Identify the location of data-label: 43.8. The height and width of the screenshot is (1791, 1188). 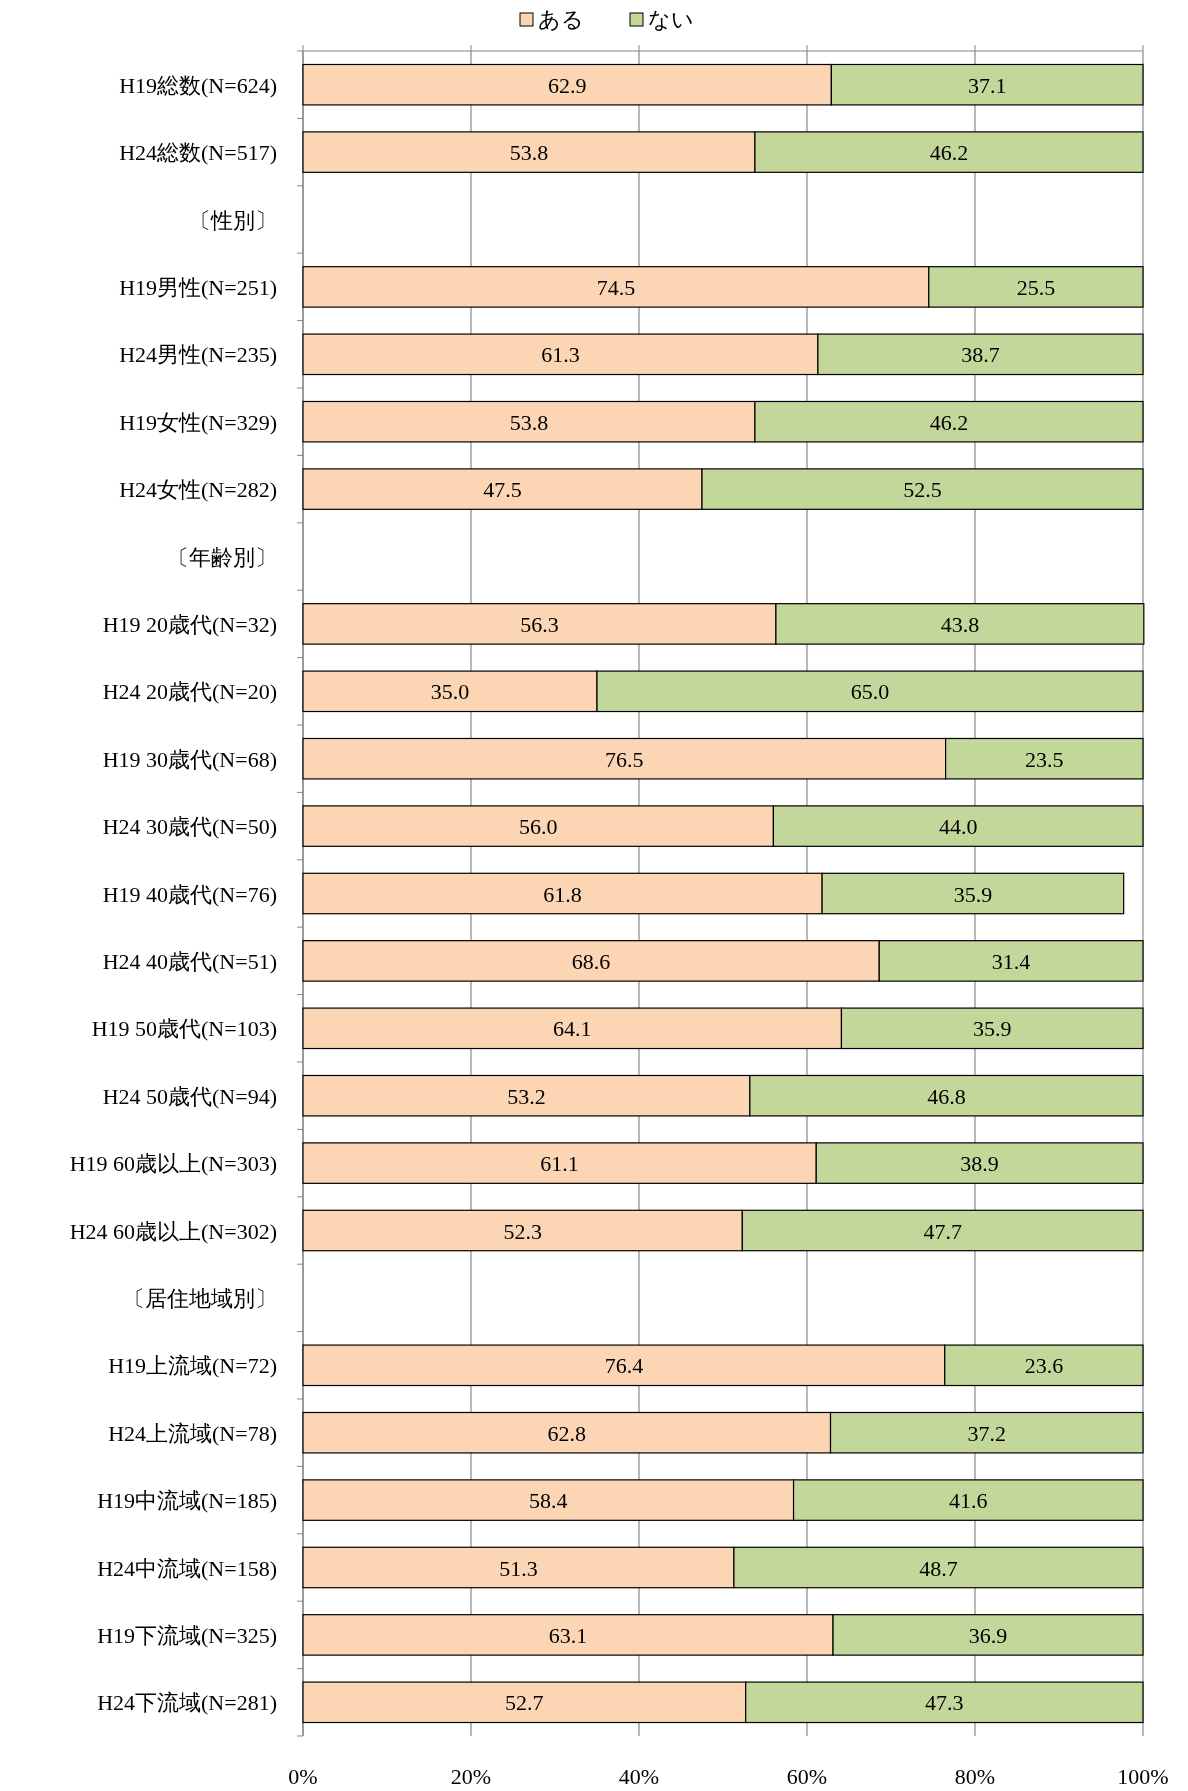
(960, 624).